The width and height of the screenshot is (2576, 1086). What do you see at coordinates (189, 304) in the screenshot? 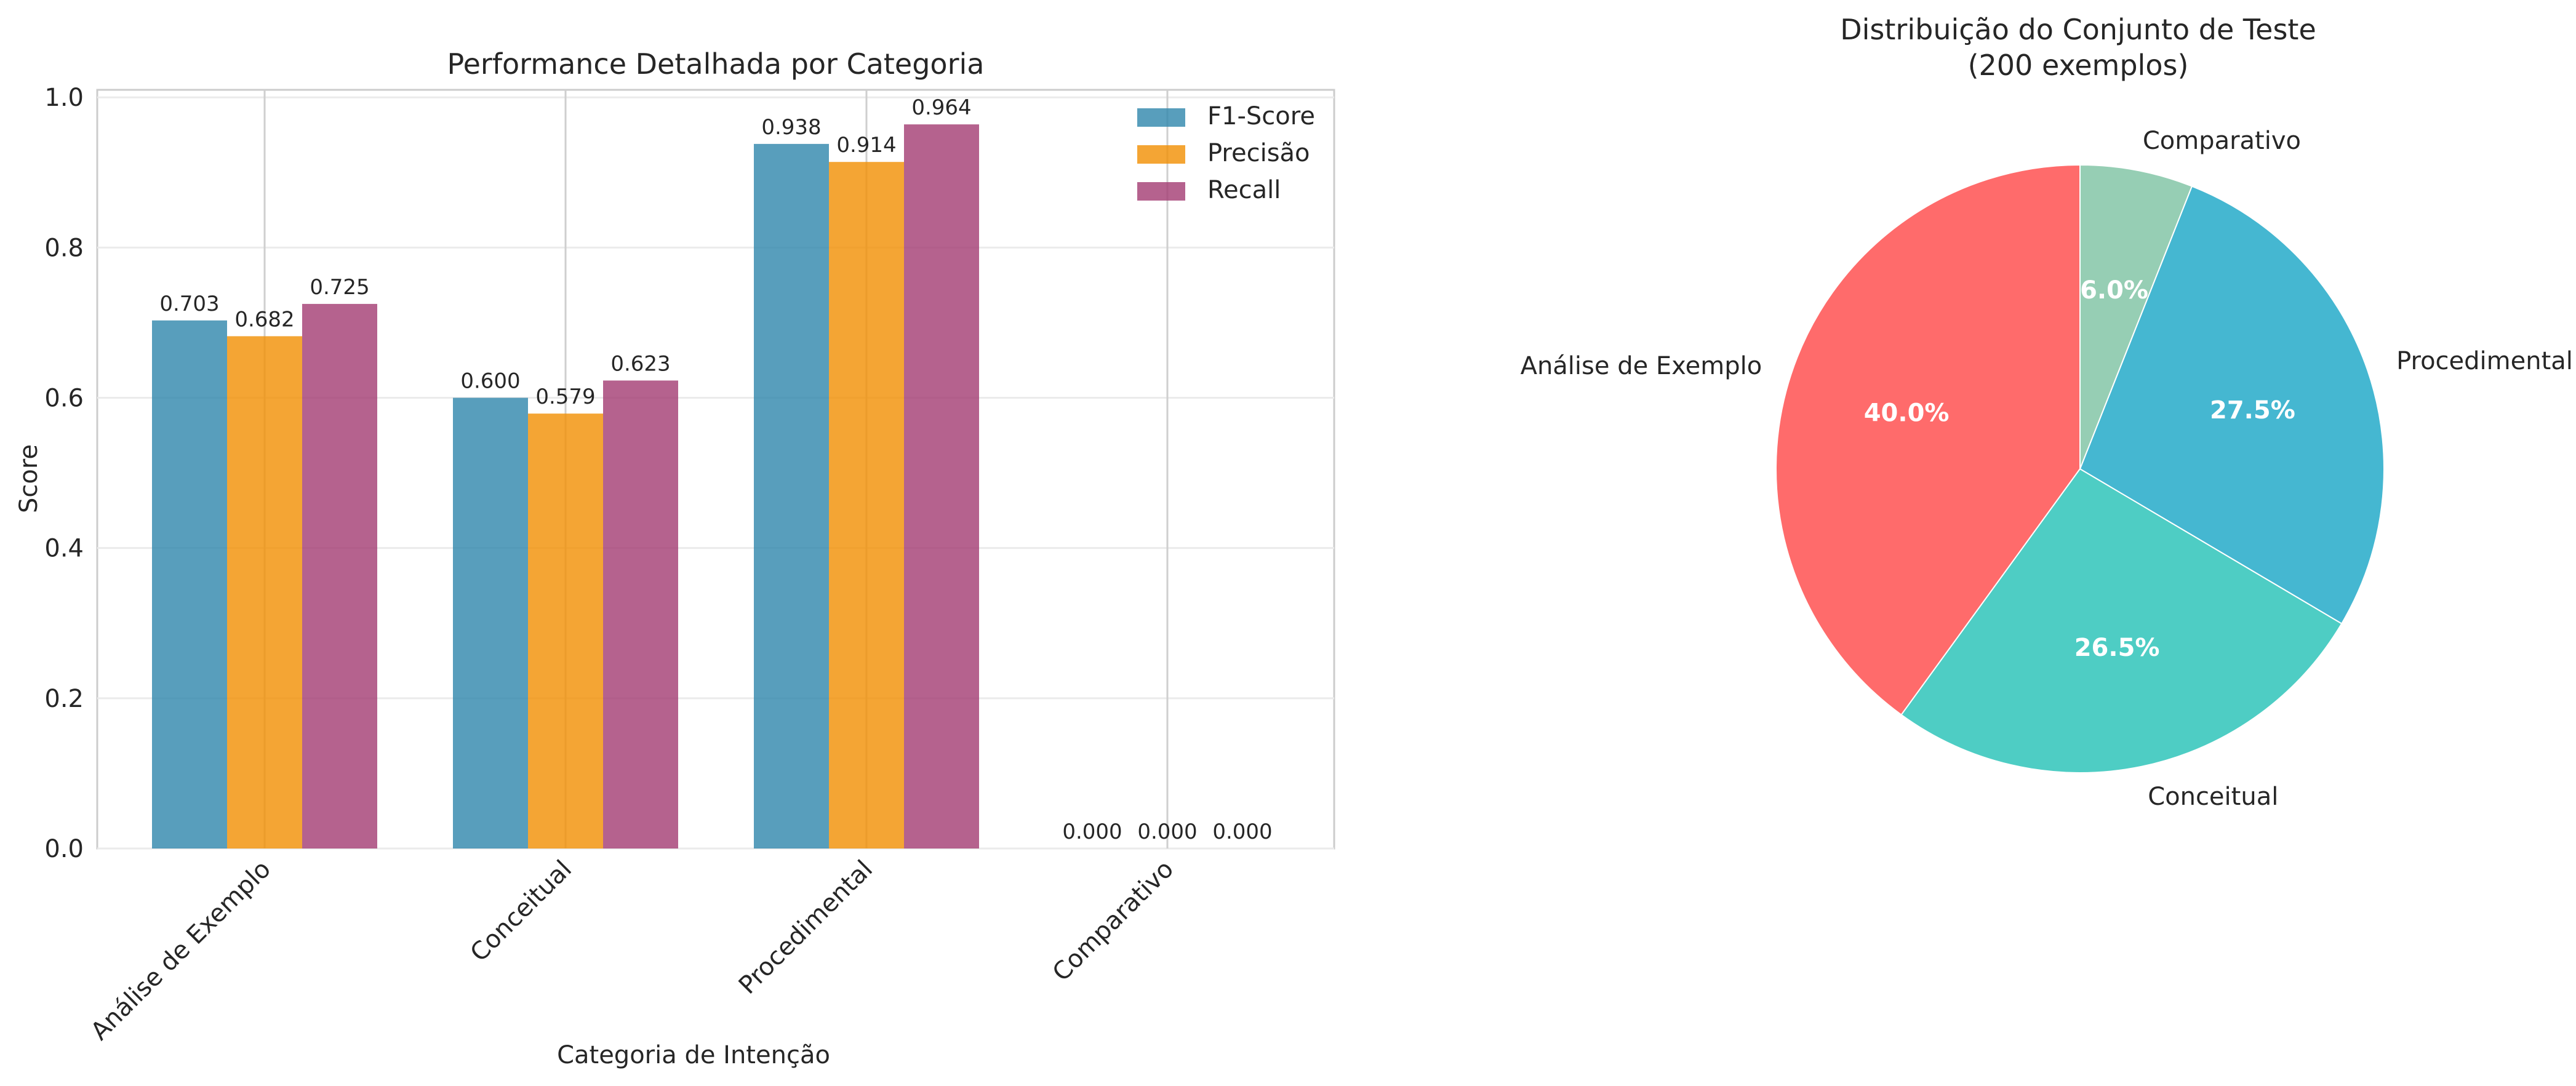
I see `bar-value-label: 0.703` at bounding box center [189, 304].